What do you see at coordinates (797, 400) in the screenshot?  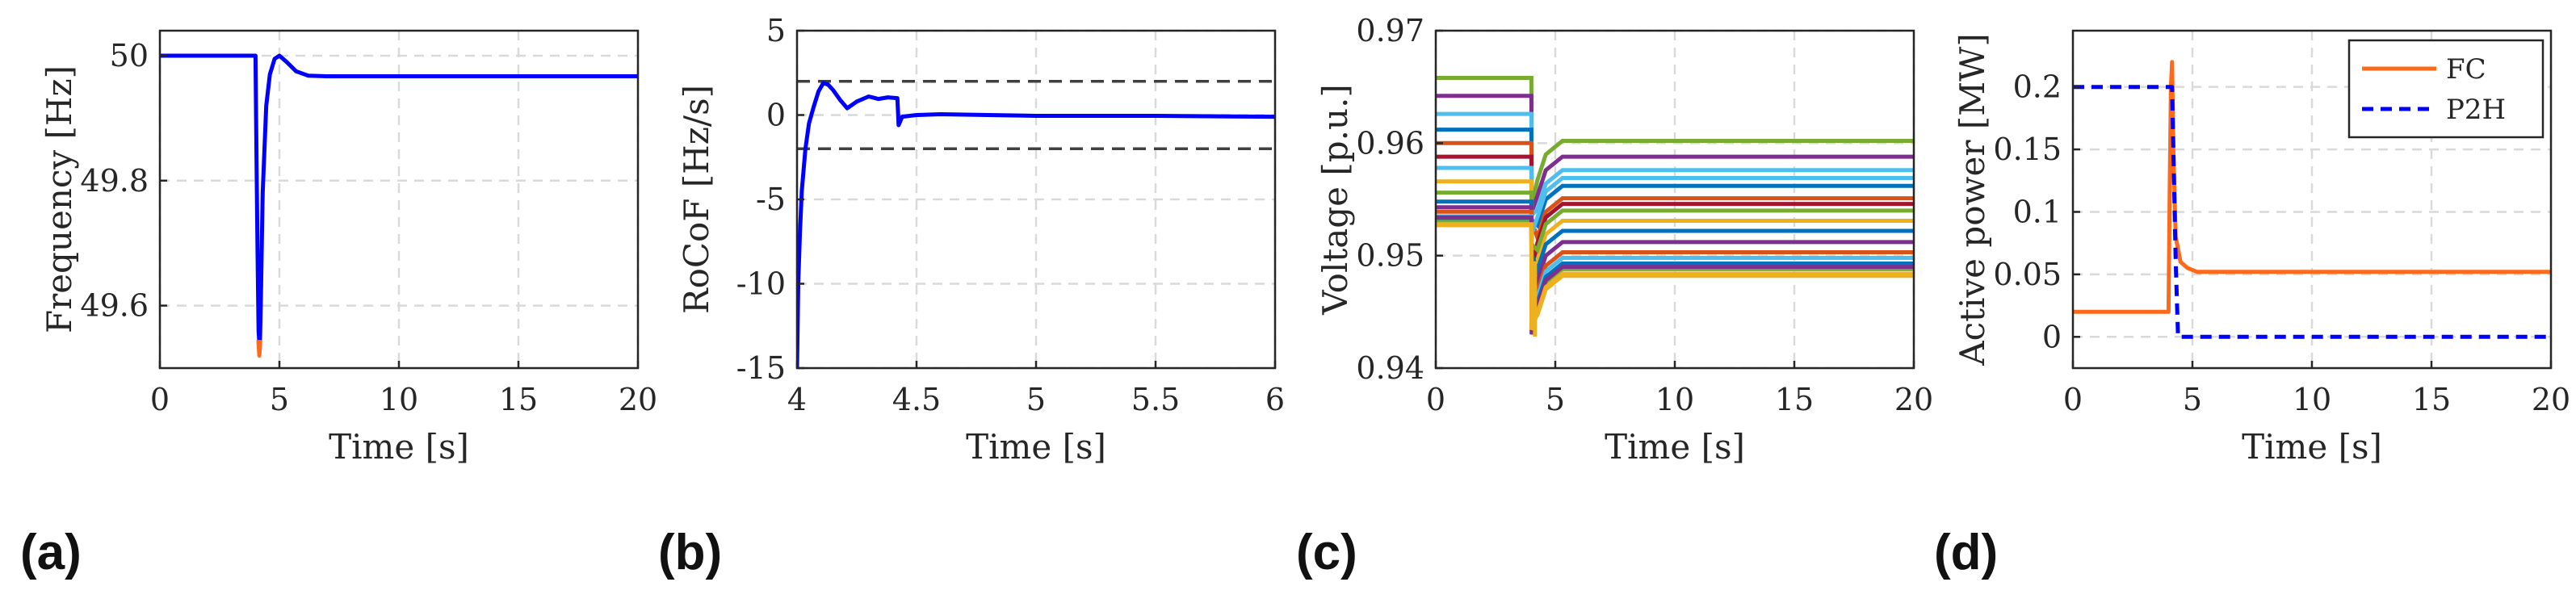 I see `x-tick-label: 4` at bounding box center [797, 400].